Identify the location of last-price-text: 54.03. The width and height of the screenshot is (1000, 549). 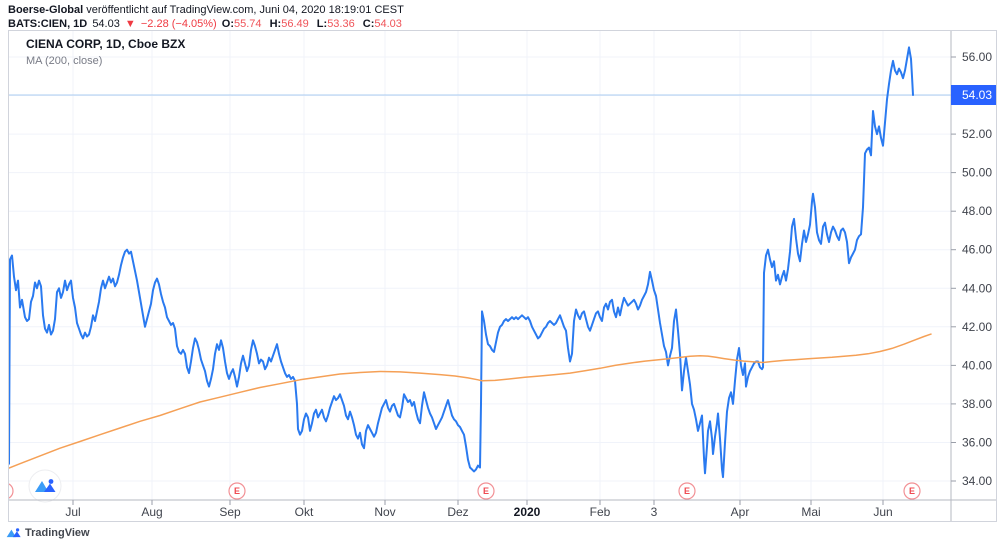
(106, 24).